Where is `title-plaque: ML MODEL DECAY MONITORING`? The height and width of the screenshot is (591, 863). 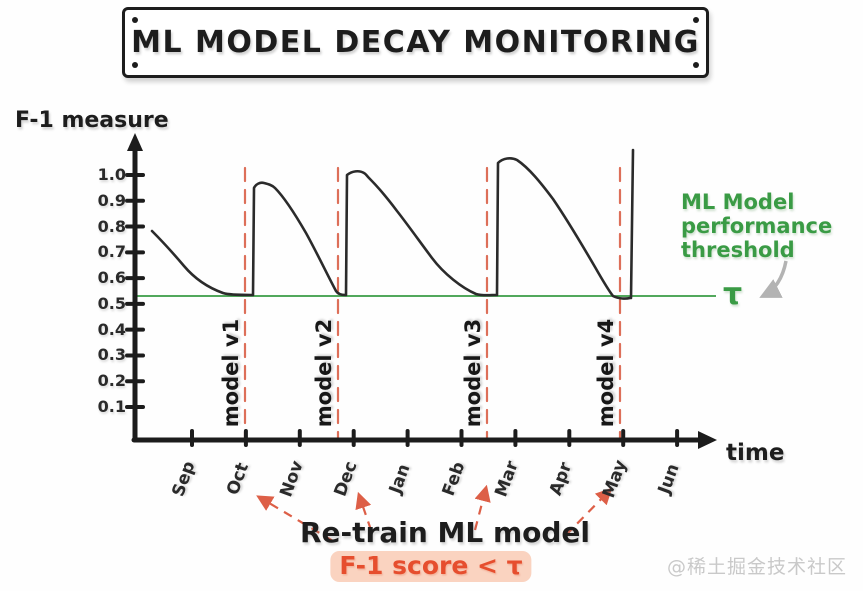 title-plaque: ML MODEL DECAY MONITORING is located at coordinates (415, 42).